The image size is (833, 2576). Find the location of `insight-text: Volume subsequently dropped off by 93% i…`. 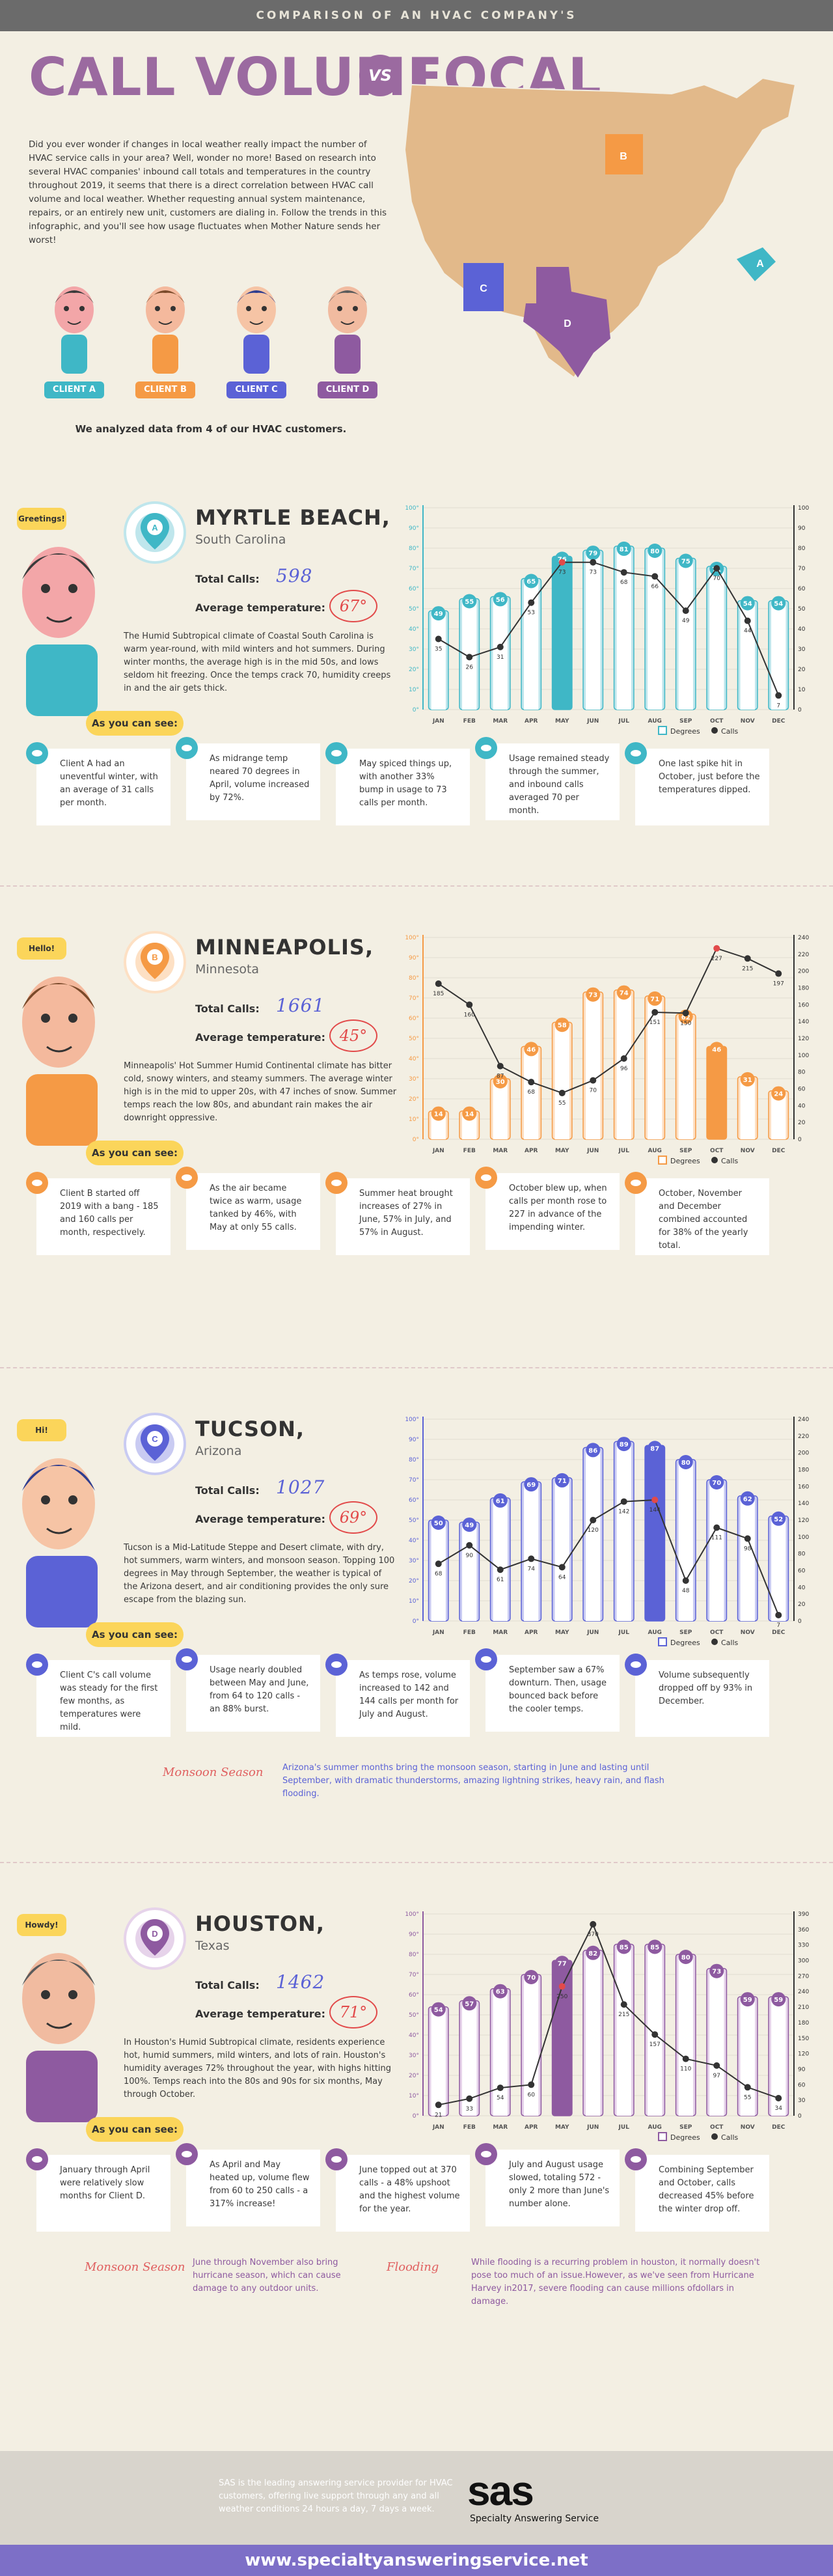

insight-text: Volume subsequently dropped off by 93% i… is located at coordinates (706, 1688).